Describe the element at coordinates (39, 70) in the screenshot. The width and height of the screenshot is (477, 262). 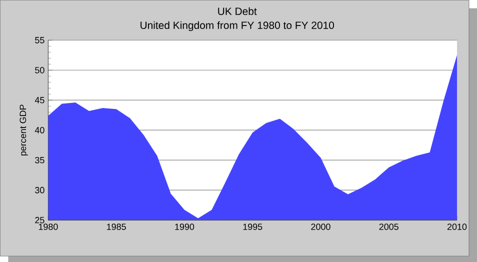
I see `y-tick-label: 50` at that location.